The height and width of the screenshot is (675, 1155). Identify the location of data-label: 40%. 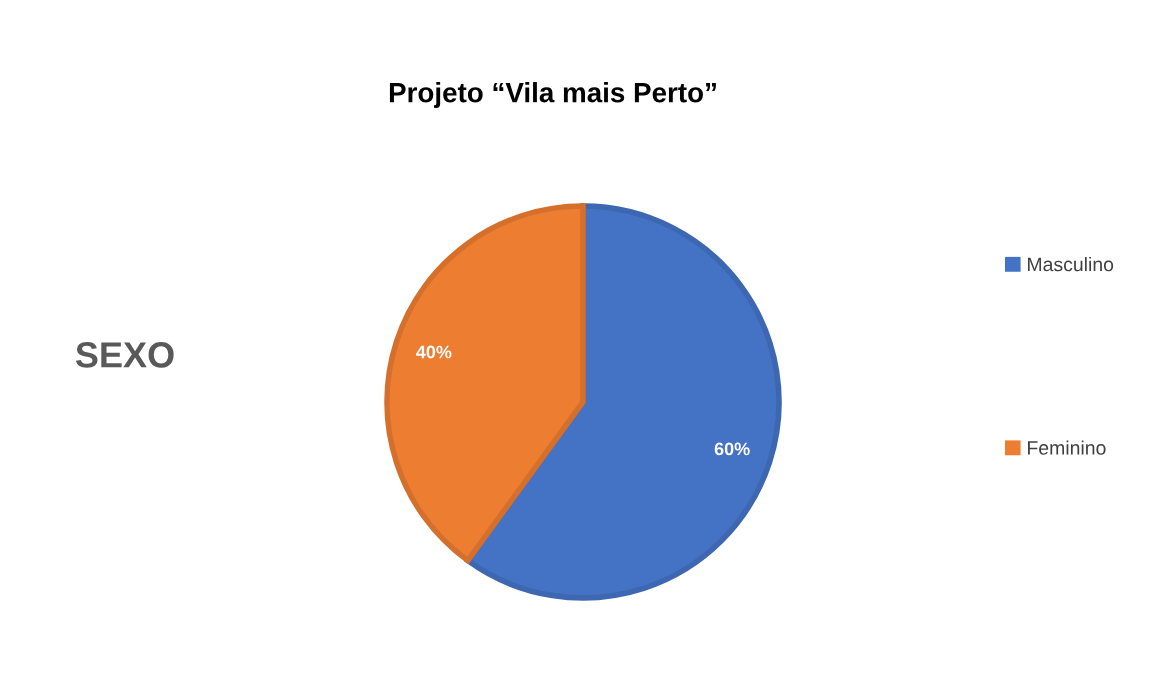
(434, 352).